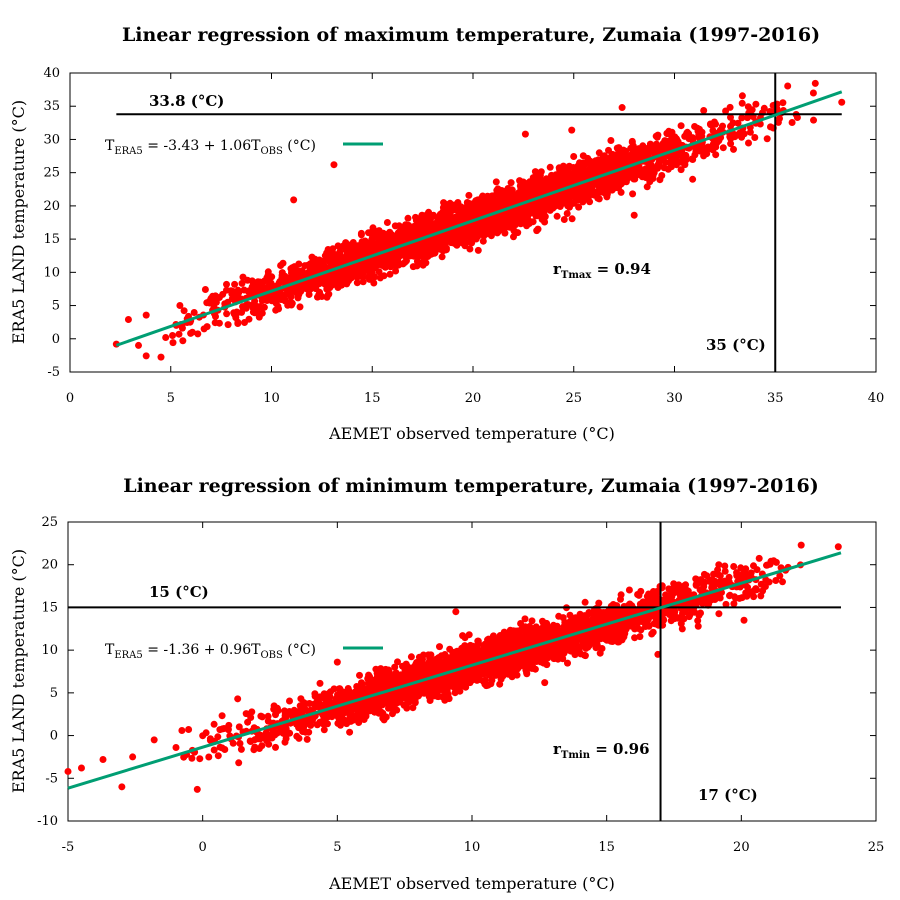 The width and height of the screenshot is (900, 900). What do you see at coordinates (602, 270) in the screenshot?
I see `correlation-label: rTmax = 0.94` at bounding box center [602, 270].